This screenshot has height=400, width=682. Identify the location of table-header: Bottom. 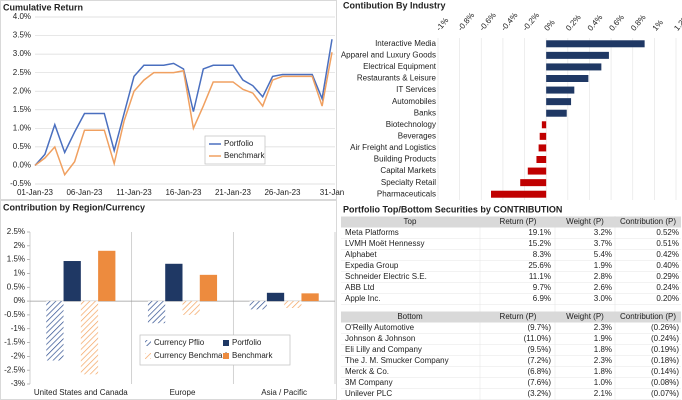
(410, 316).